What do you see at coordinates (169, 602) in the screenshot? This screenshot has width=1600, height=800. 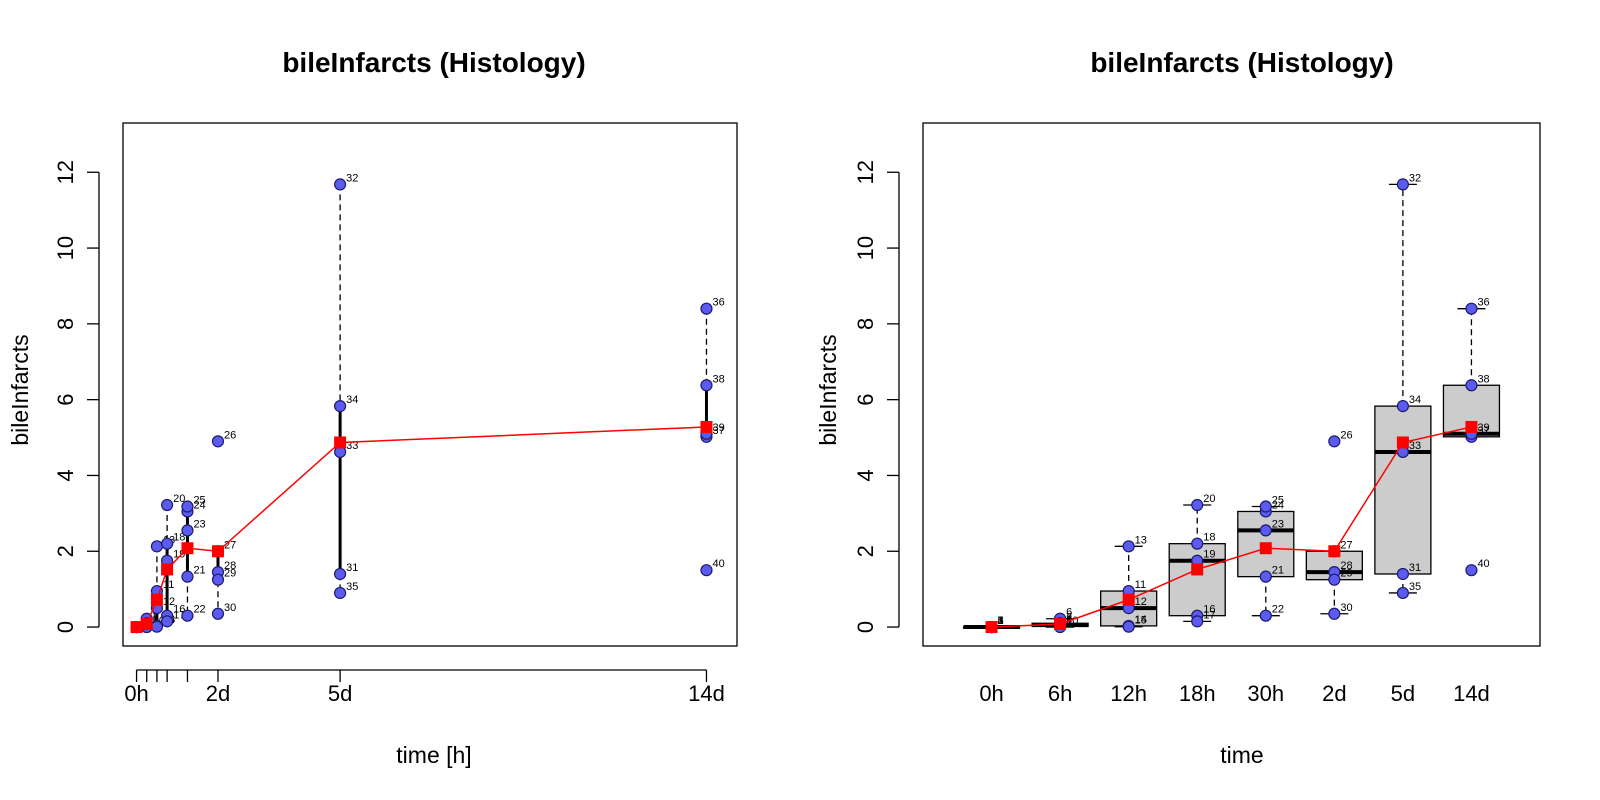 I see `left-point-label: 12` at bounding box center [169, 602].